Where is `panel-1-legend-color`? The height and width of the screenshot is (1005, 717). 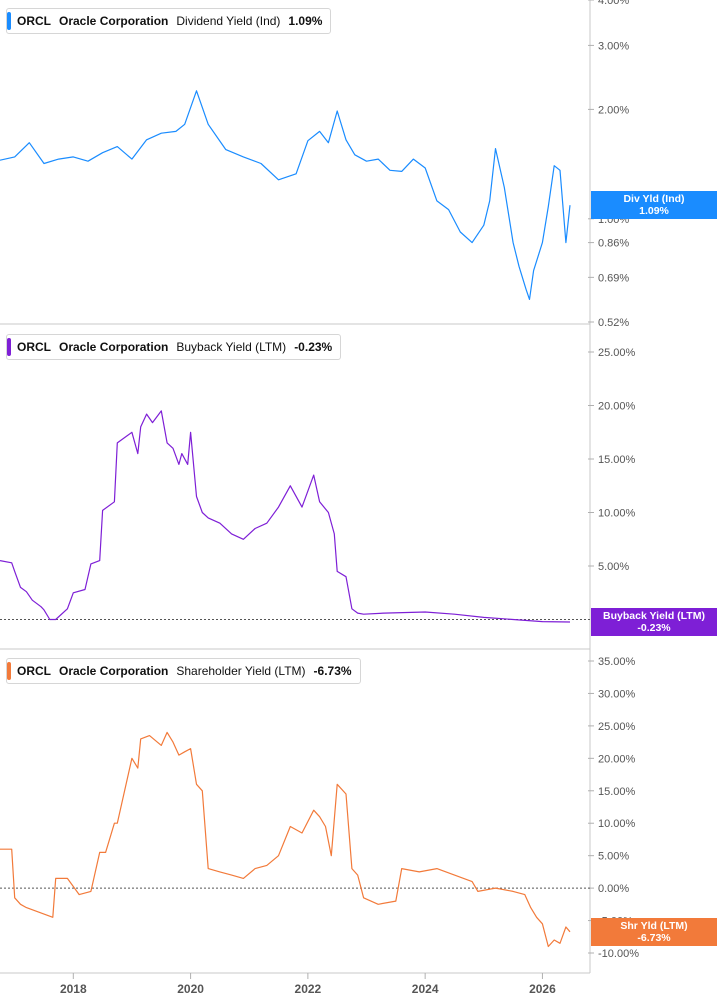
panel-1-legend-color is located at coordinates (9, 21).